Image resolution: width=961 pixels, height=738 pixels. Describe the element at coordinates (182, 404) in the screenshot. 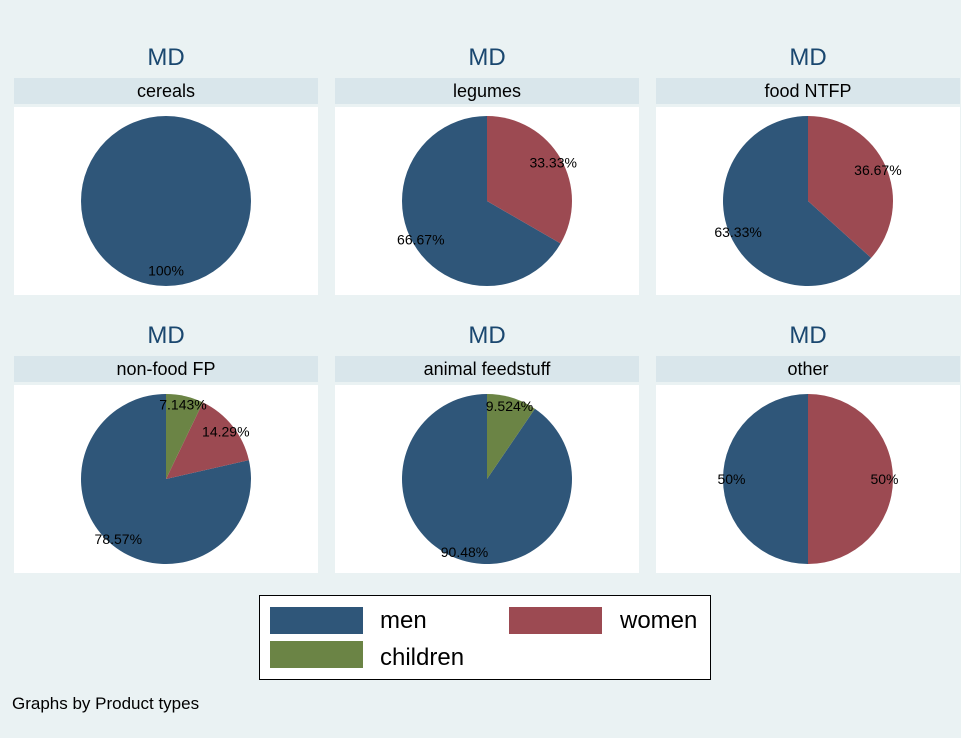

I see `slice-label-children: 7.143%` at that location.